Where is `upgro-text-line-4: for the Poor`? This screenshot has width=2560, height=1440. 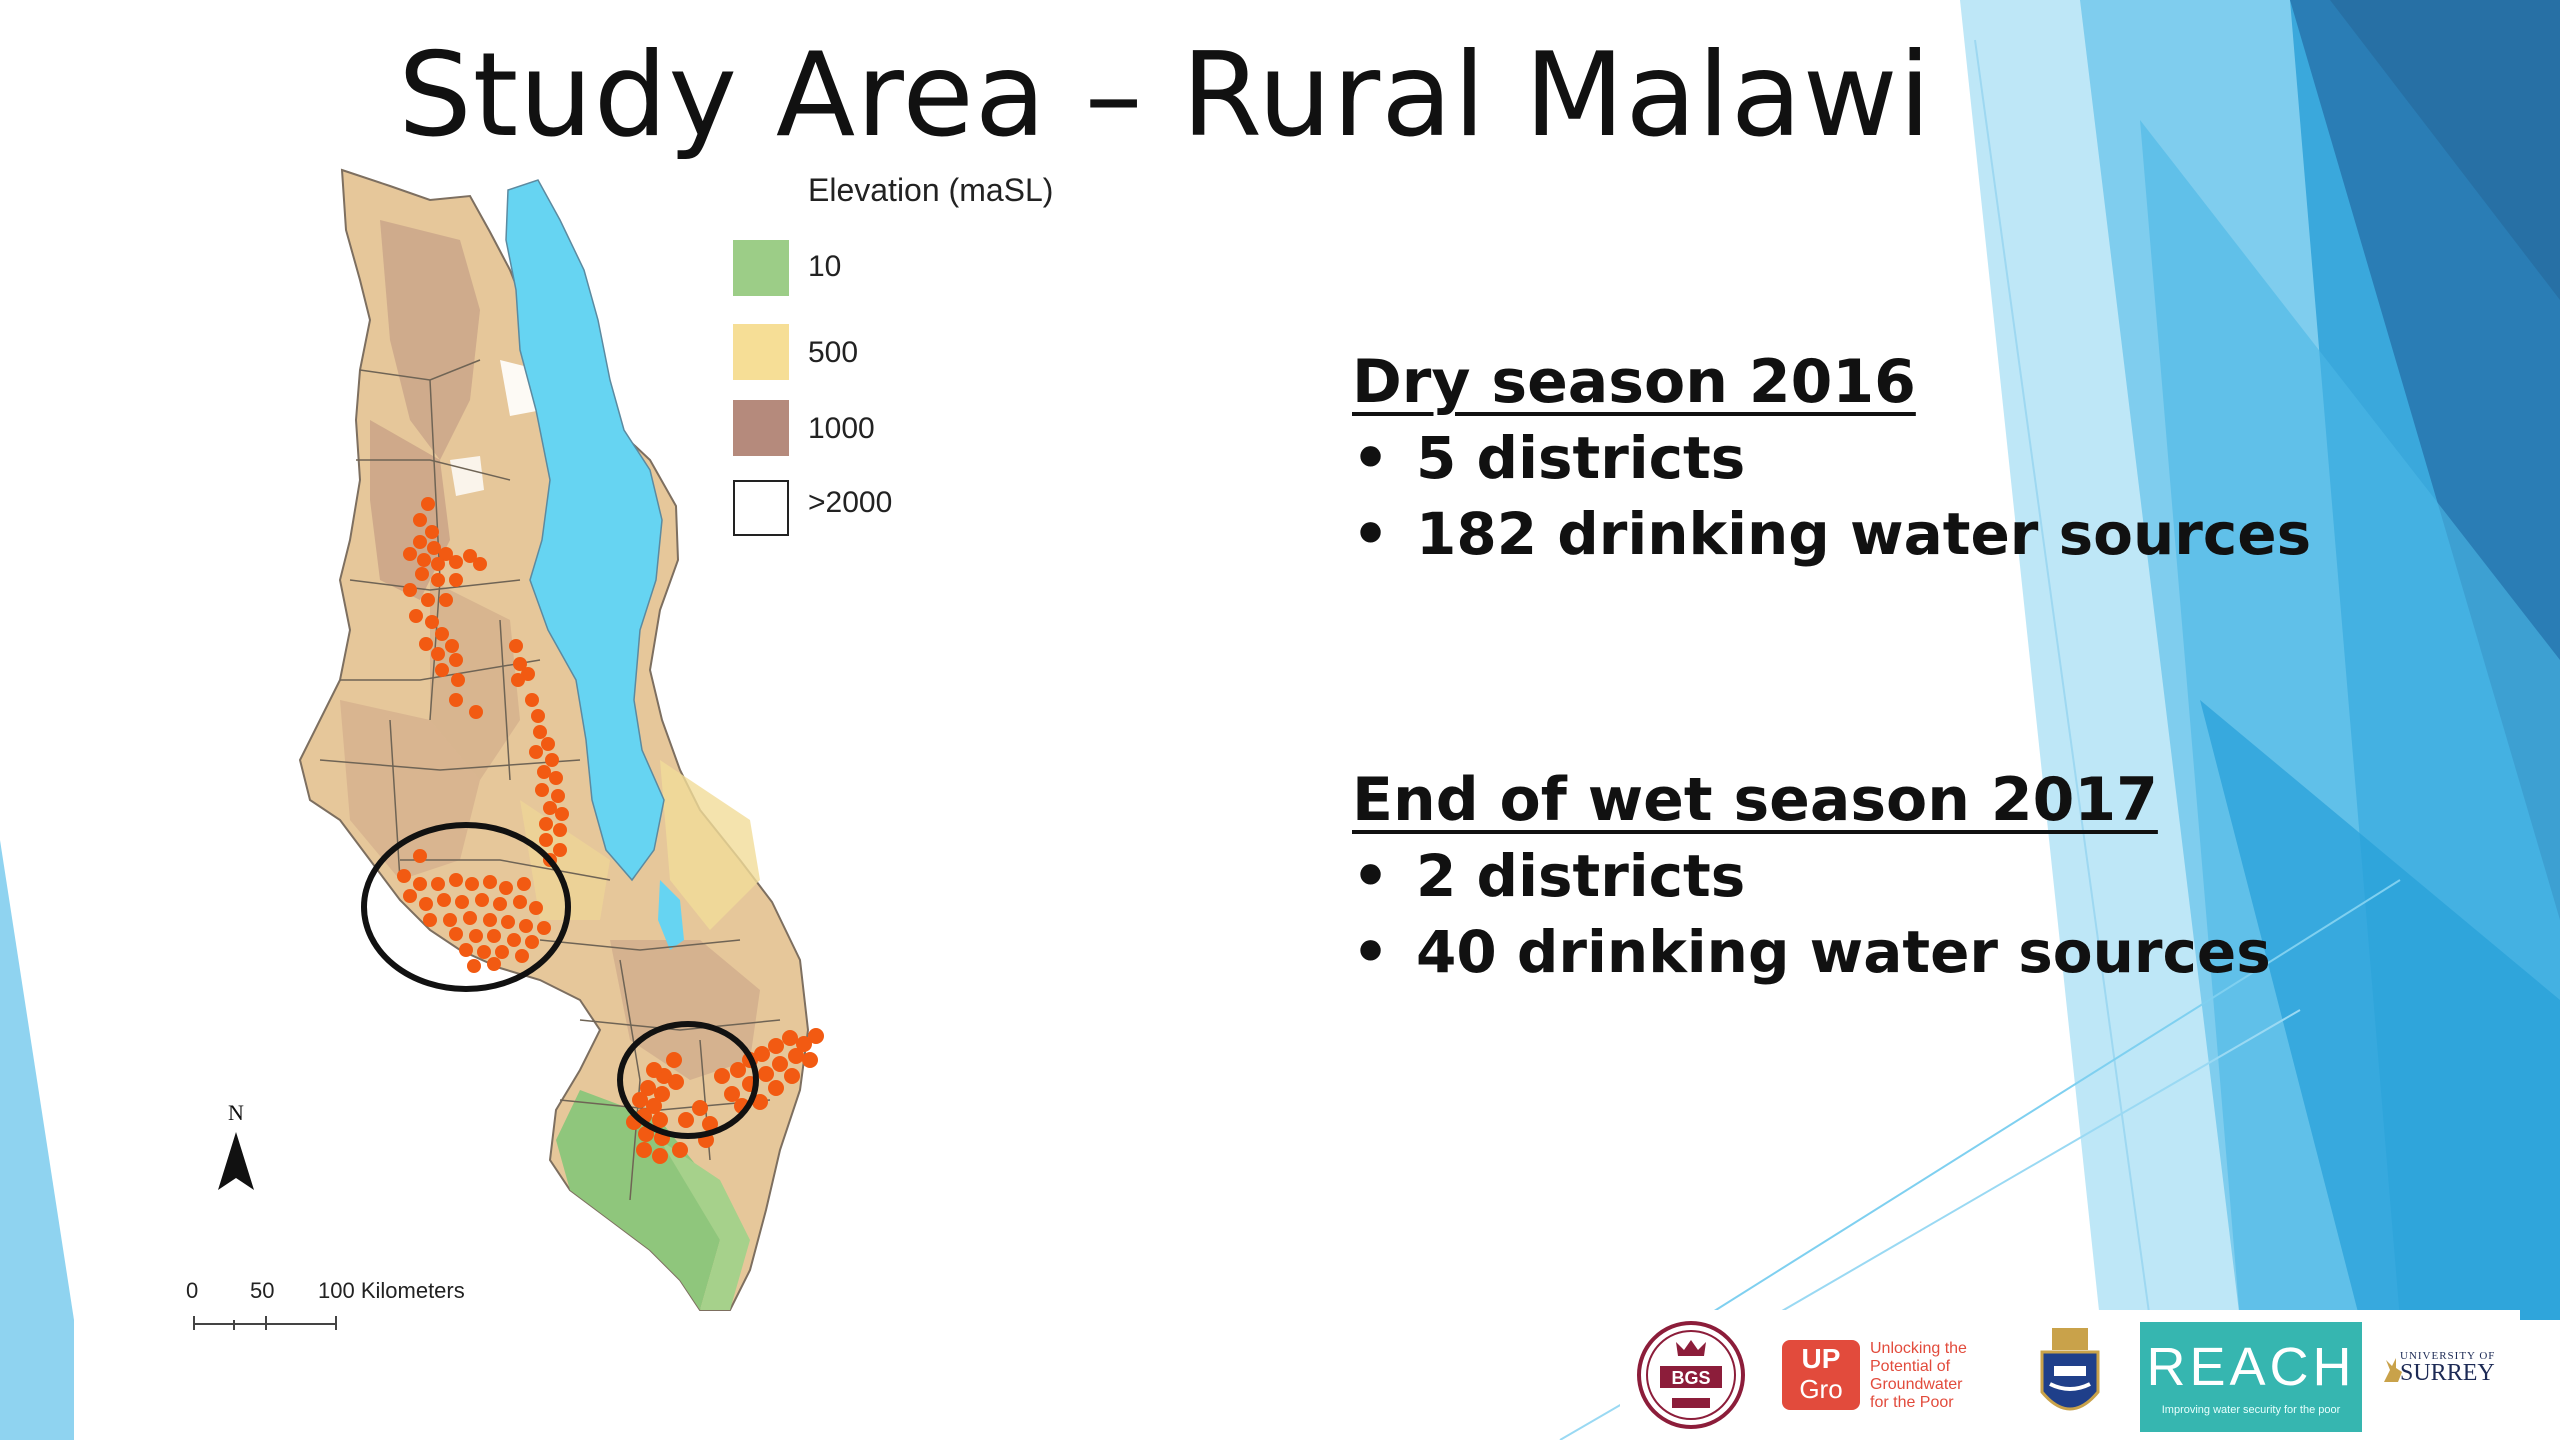 upgro-text-line-4: for the Poor is located at coordinates (1912, 1402).